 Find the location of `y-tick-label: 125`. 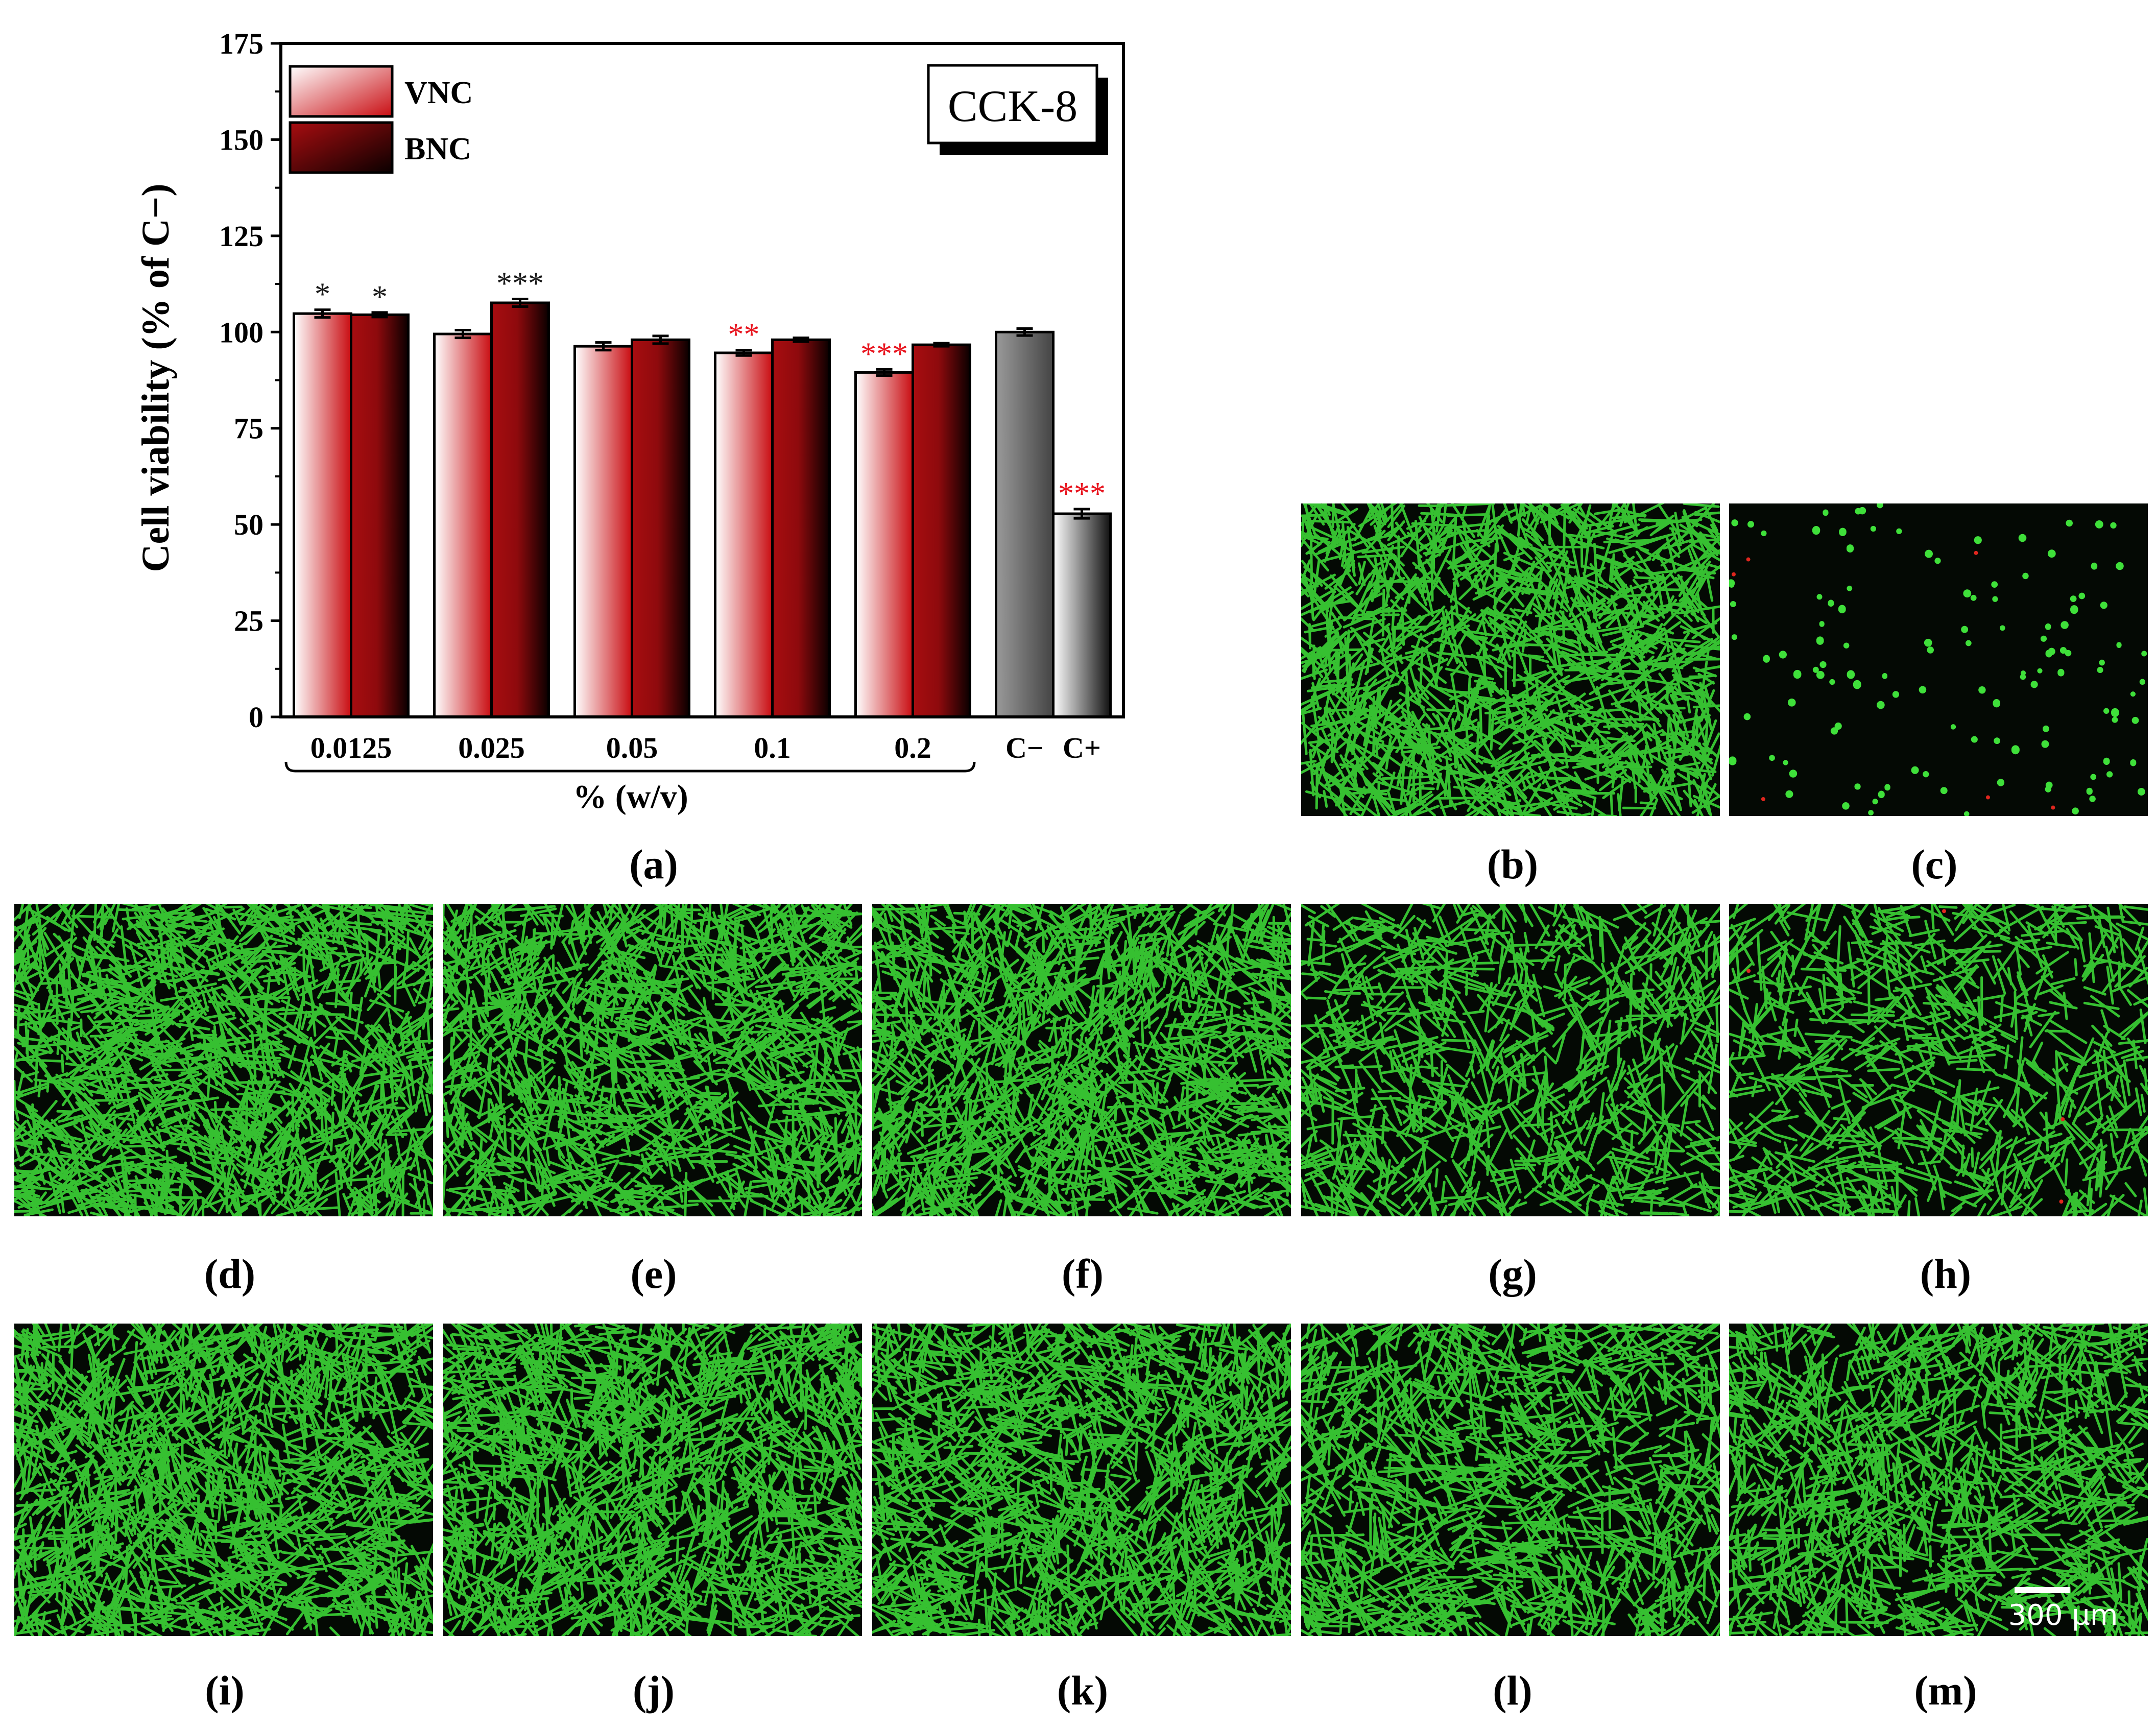

y-tick-label: 125 is located at coordinates (241, 236).